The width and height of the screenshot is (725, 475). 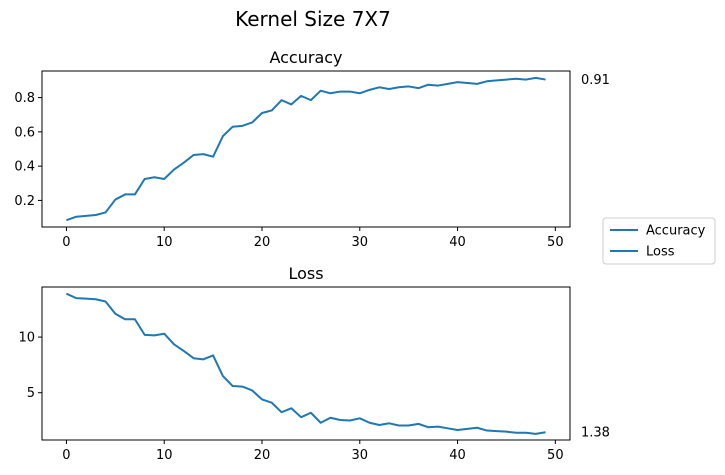 What do you see at coordinates (305, 57) in the screenshot?
I see `accuracy-title: Accuracy` at bounding box center [305, 57].